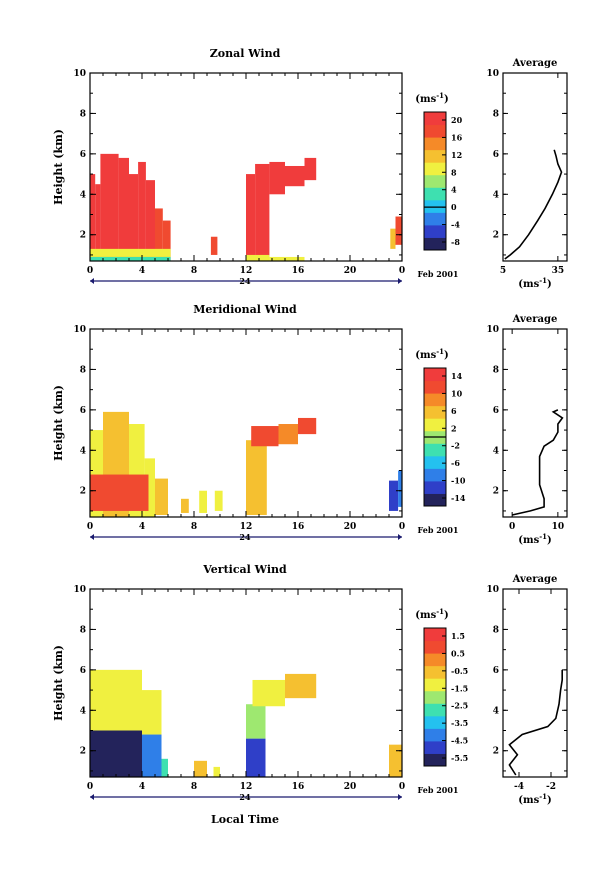 The height and width of the screenshot is (873, 616). What do you see at coordinates (455, 463) in the screenshot?
I see `colorbar-tick-label: -6` at bounding box center [455, 463].